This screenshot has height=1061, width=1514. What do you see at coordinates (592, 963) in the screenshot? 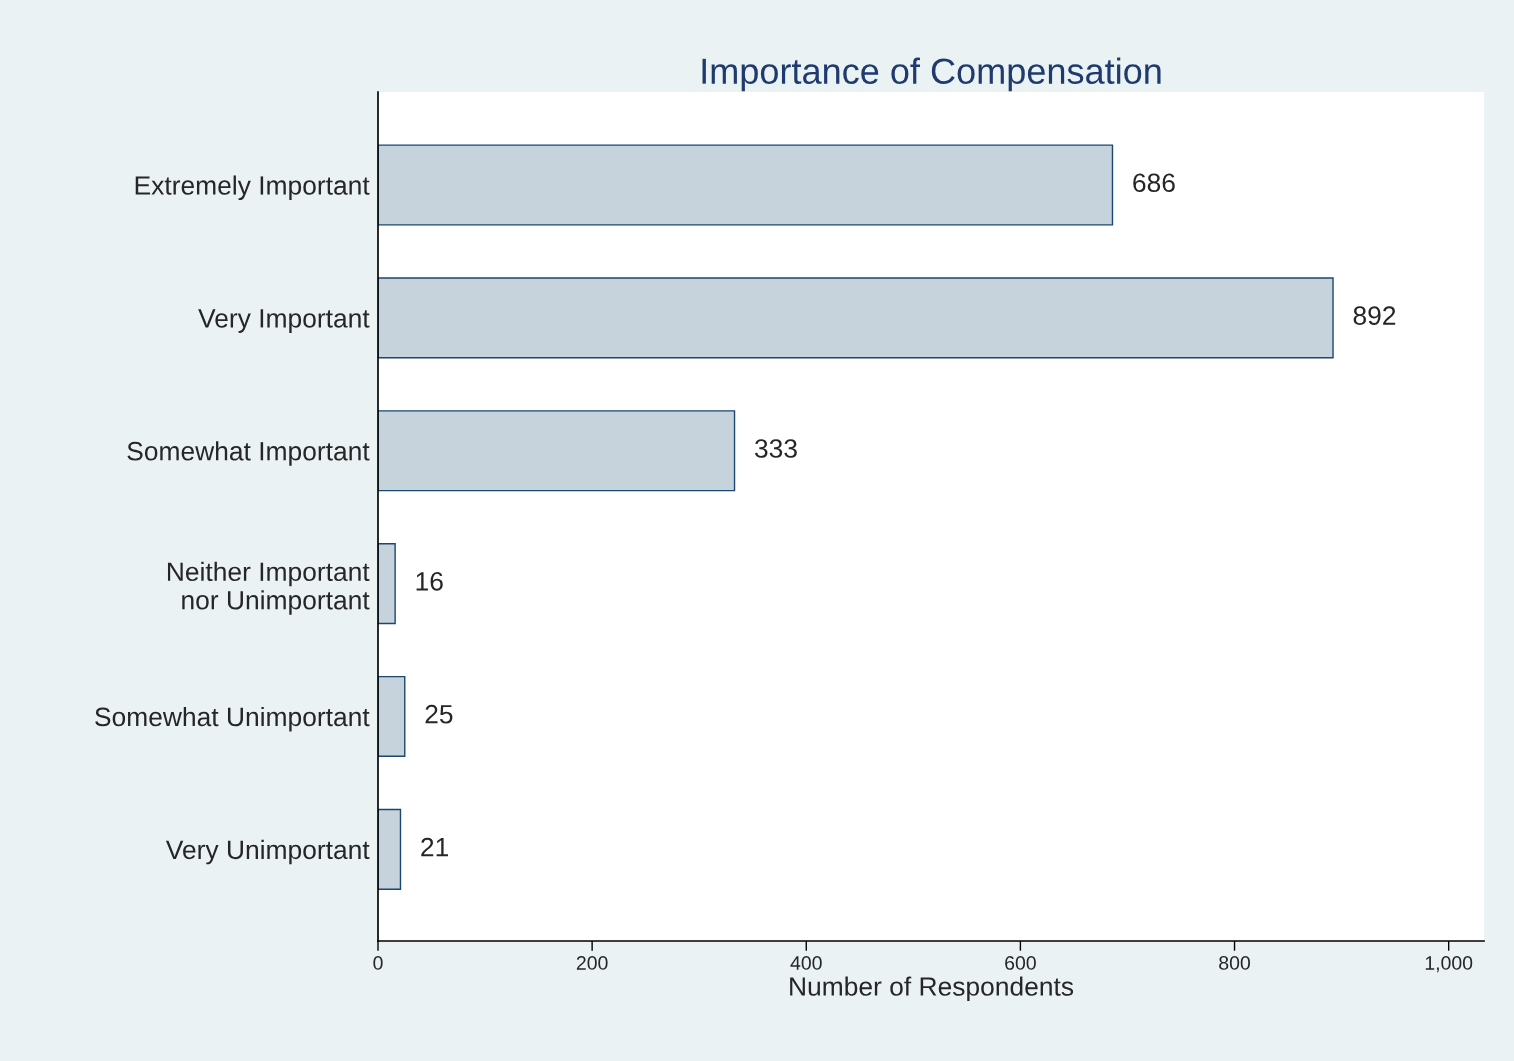
I see `x-tick-label: 200` at bounding box center [592, 963].